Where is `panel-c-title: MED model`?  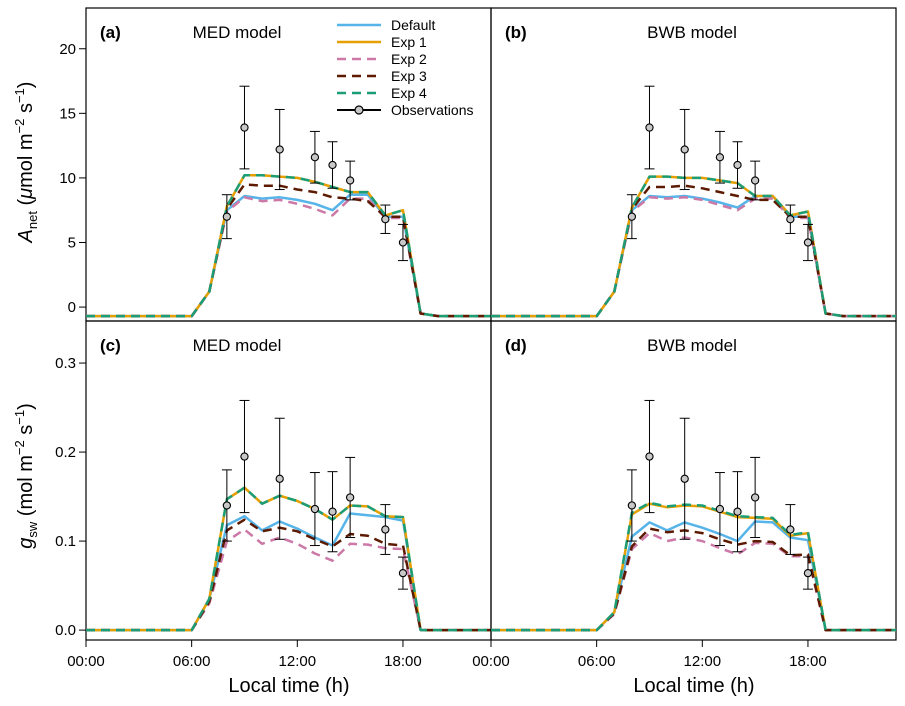 panel-c-title: MED model is located at coordinates (237, 345).